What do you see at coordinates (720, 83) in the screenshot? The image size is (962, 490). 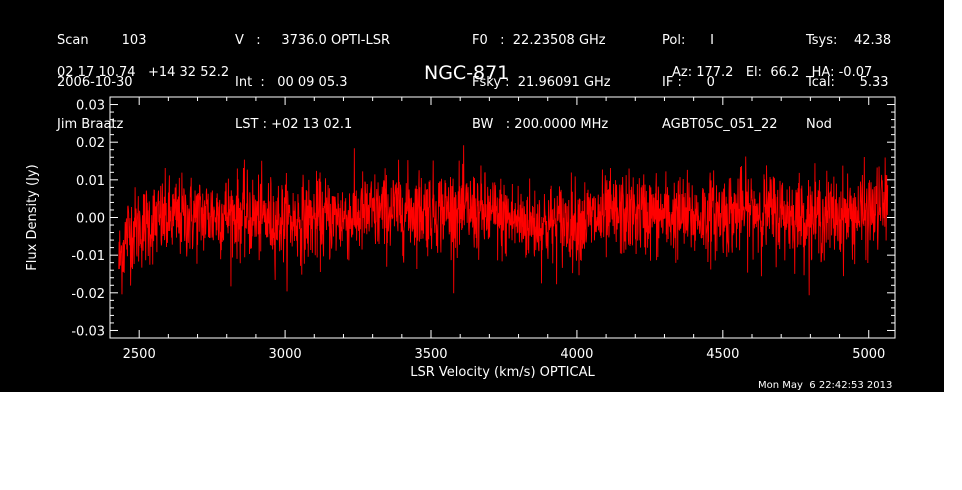 I see `polarization-info: Pol: I IF : 0 AGBT05C_051_22` at bounding box center [720, 83].